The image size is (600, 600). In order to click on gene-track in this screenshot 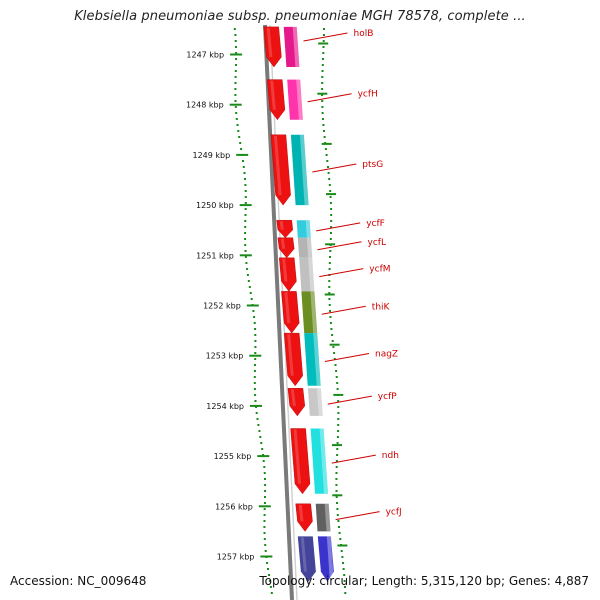, I will do `click(298, 304)`.